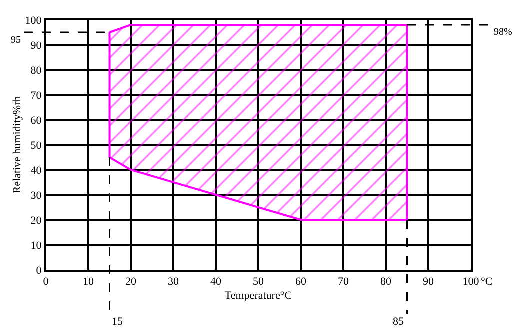 Image resolution: width=519 pixels, height=334 pixels. Describe the element at coordinates (36, 96) in the screenshot. I see `y-tick-label: 70` at that location.